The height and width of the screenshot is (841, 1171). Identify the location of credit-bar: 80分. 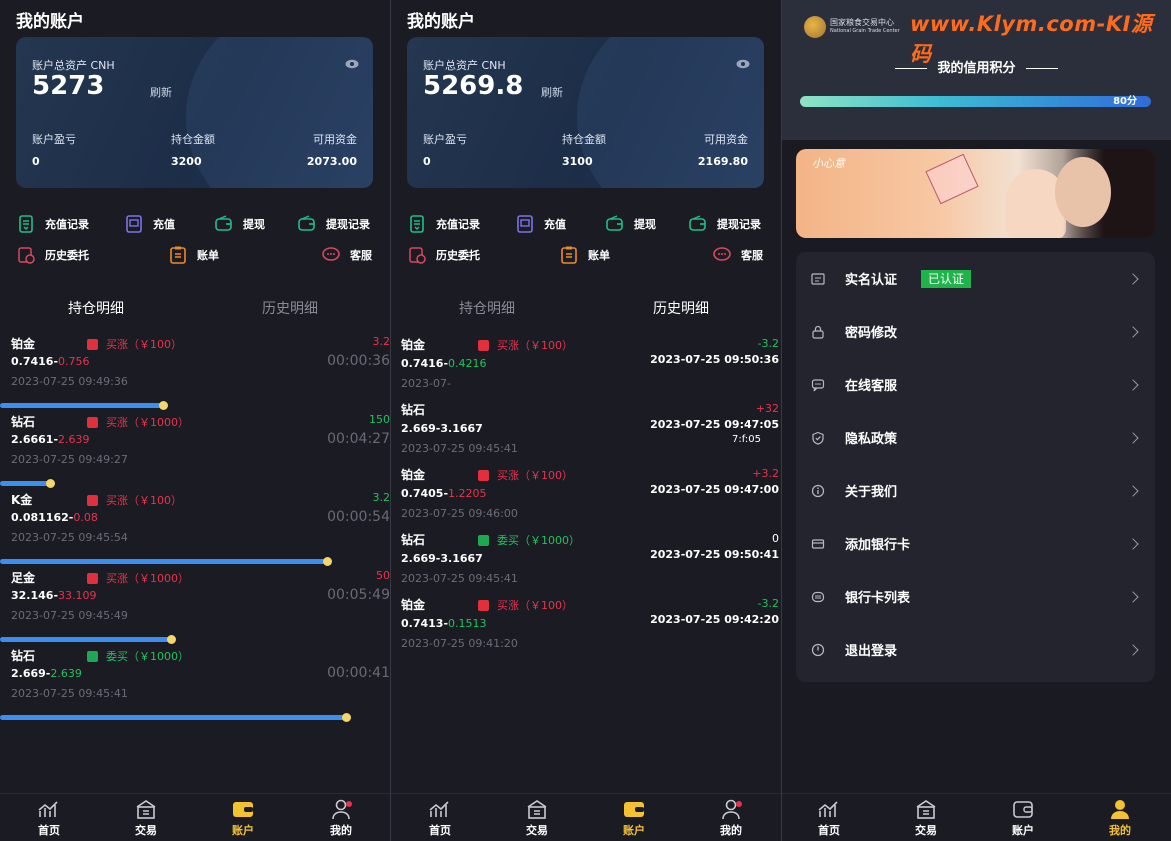
(975, 101).